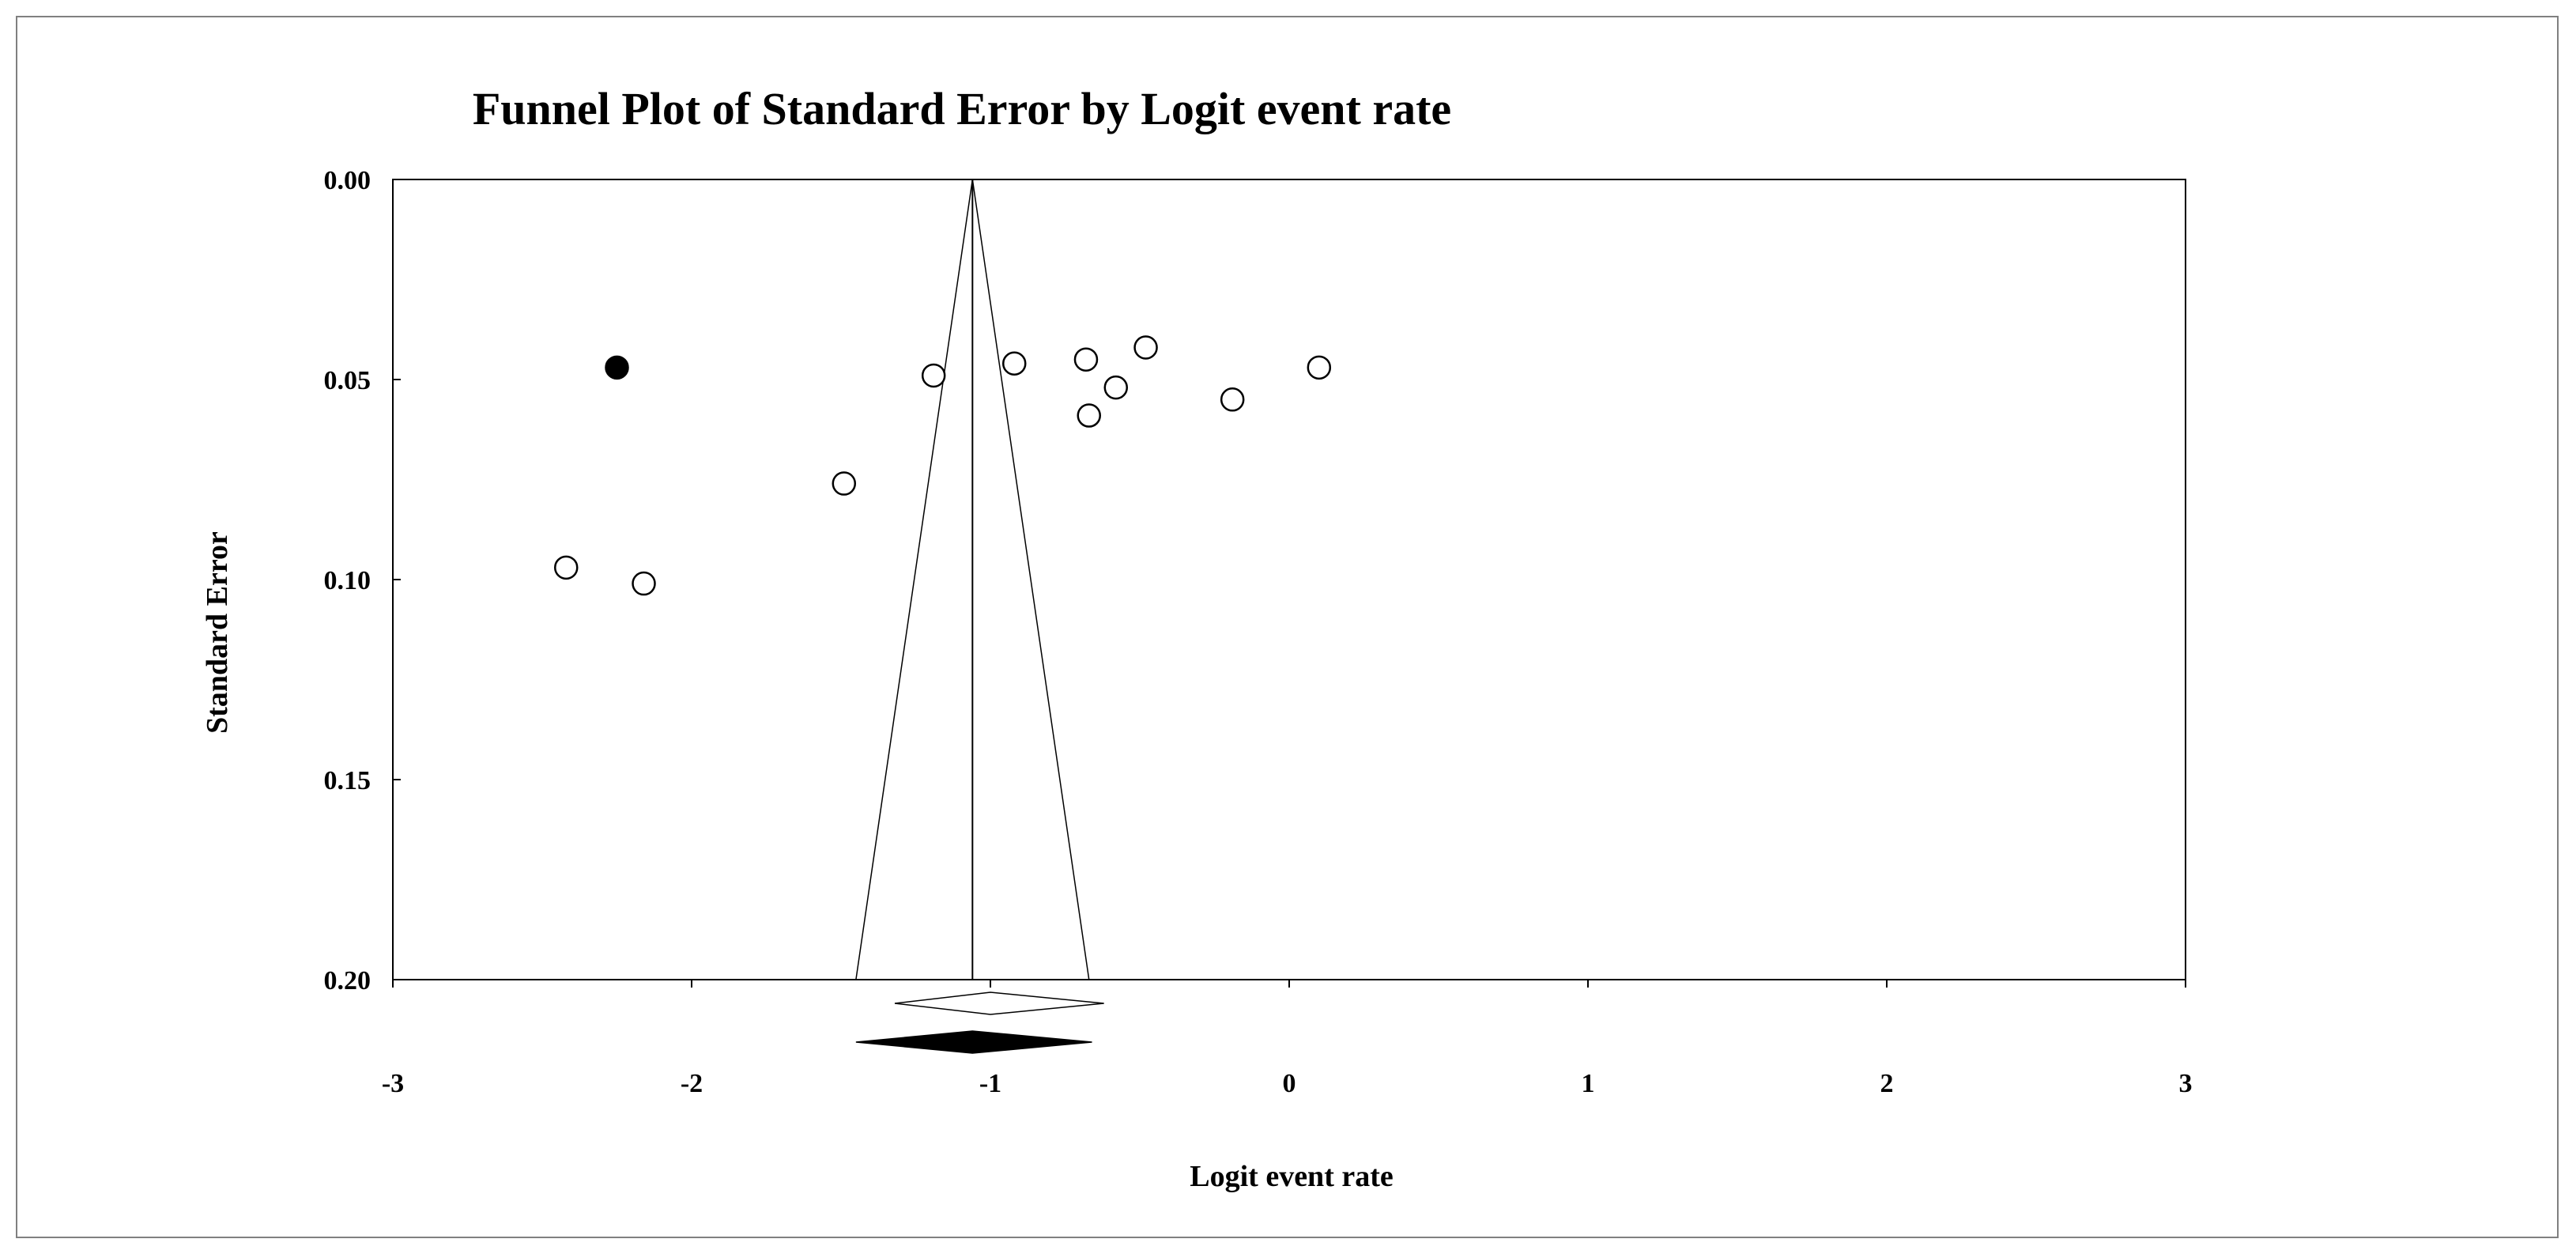  I want to click on funnel-right-line, so click(1030, 579).